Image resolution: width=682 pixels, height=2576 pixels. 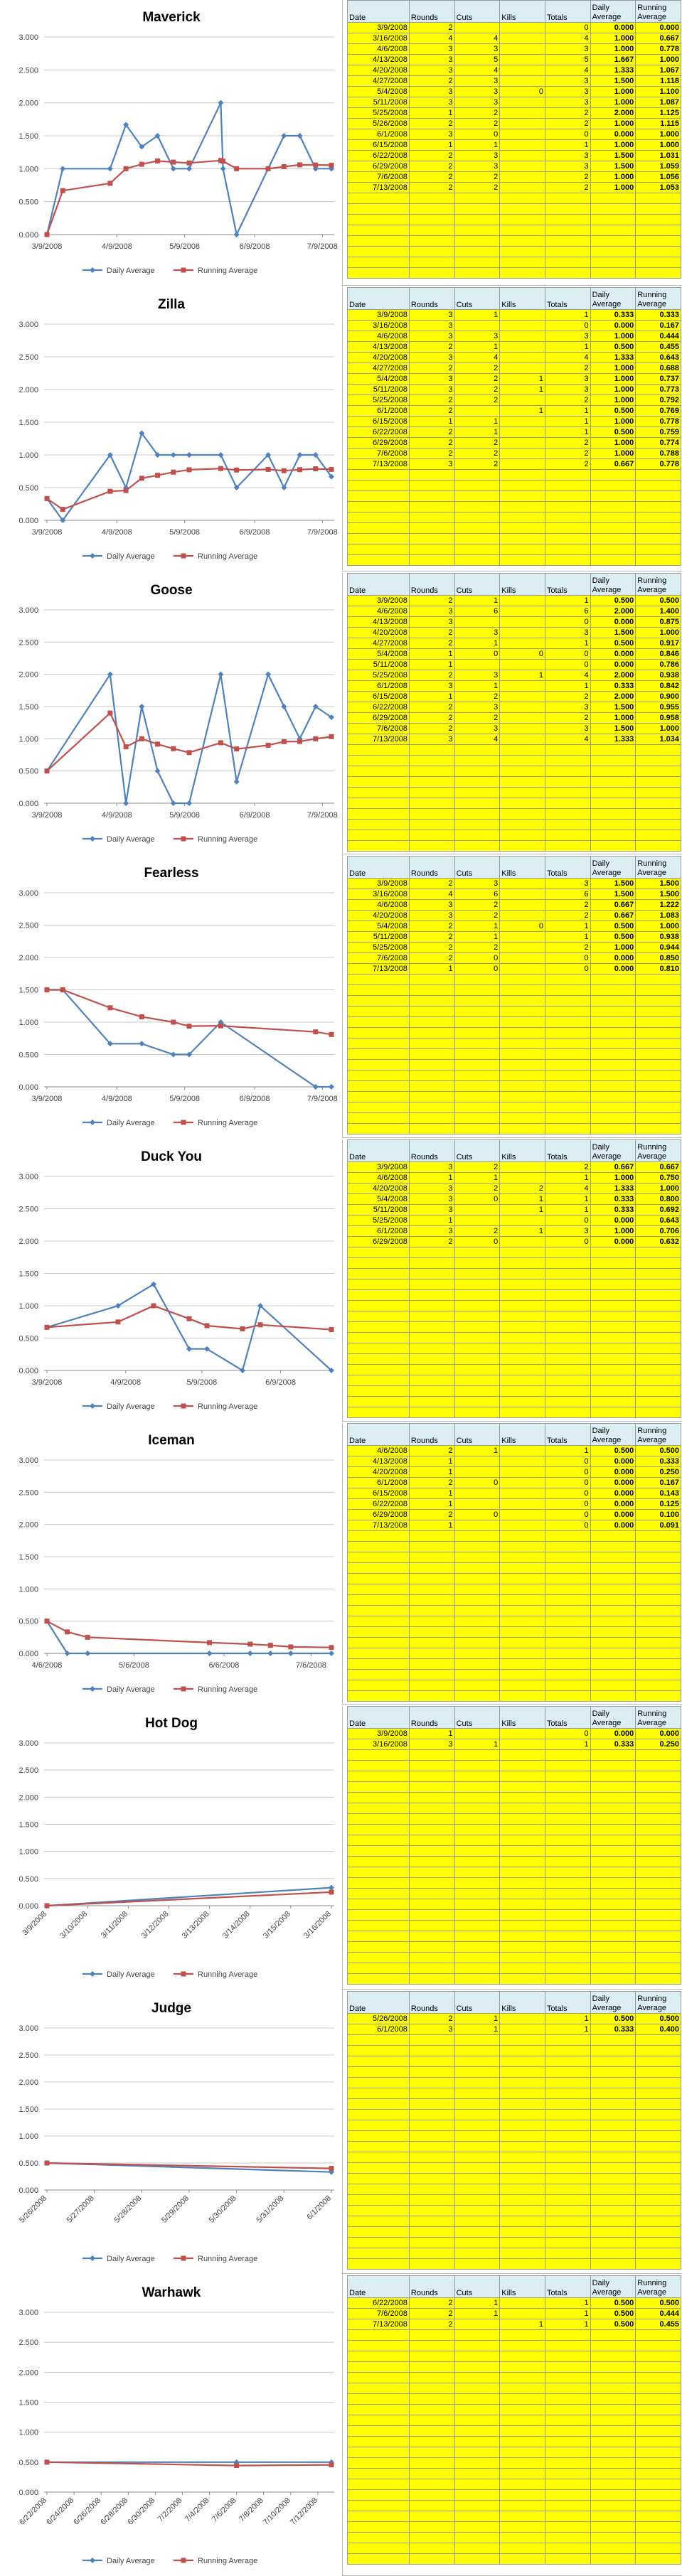 What do you see at coordinates (567, 958) in the screenshot?
I see `table-cell-totals: 0` at bounding box center [567, 958].